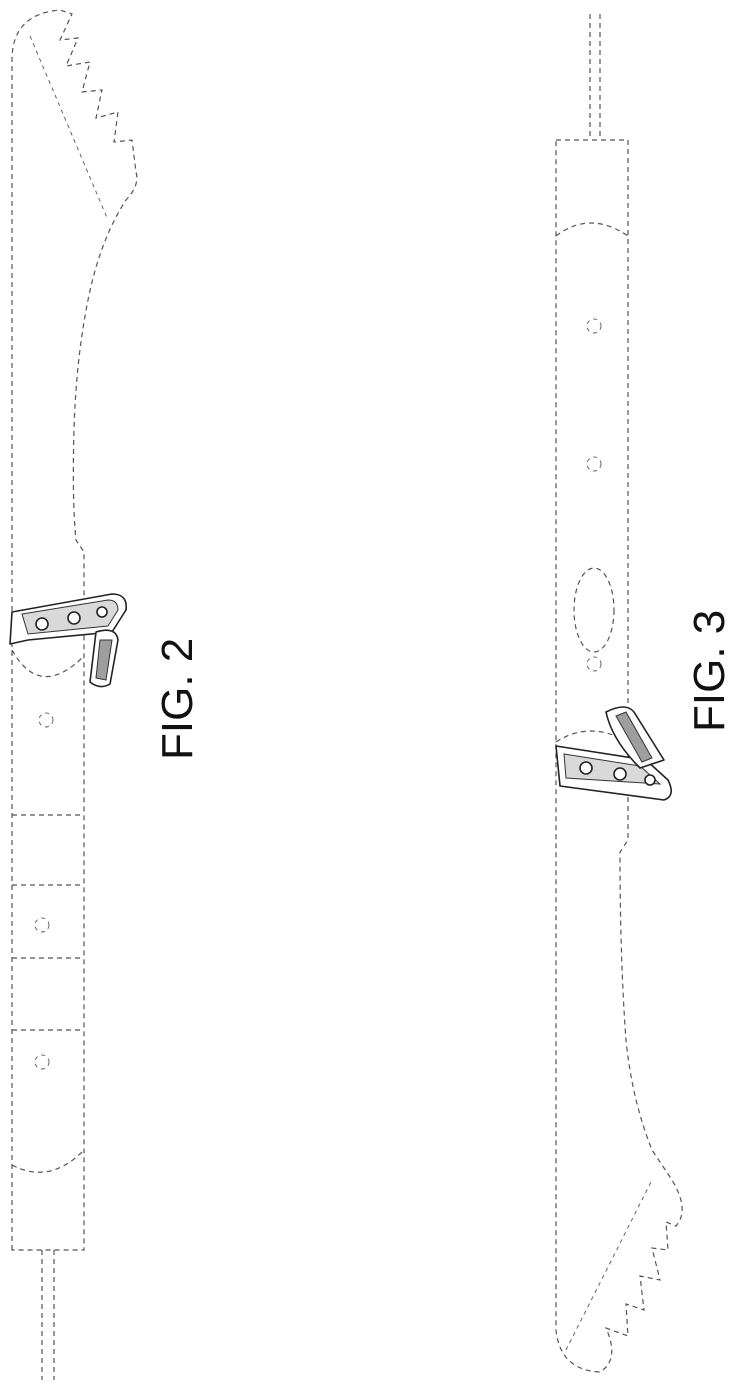 This screenshot has height=1392, width=749. What do you see at coordinates (609, 1265) in the screenshot?
I see `fig3-teeth-base-line` at bounding box center [609, 1265].